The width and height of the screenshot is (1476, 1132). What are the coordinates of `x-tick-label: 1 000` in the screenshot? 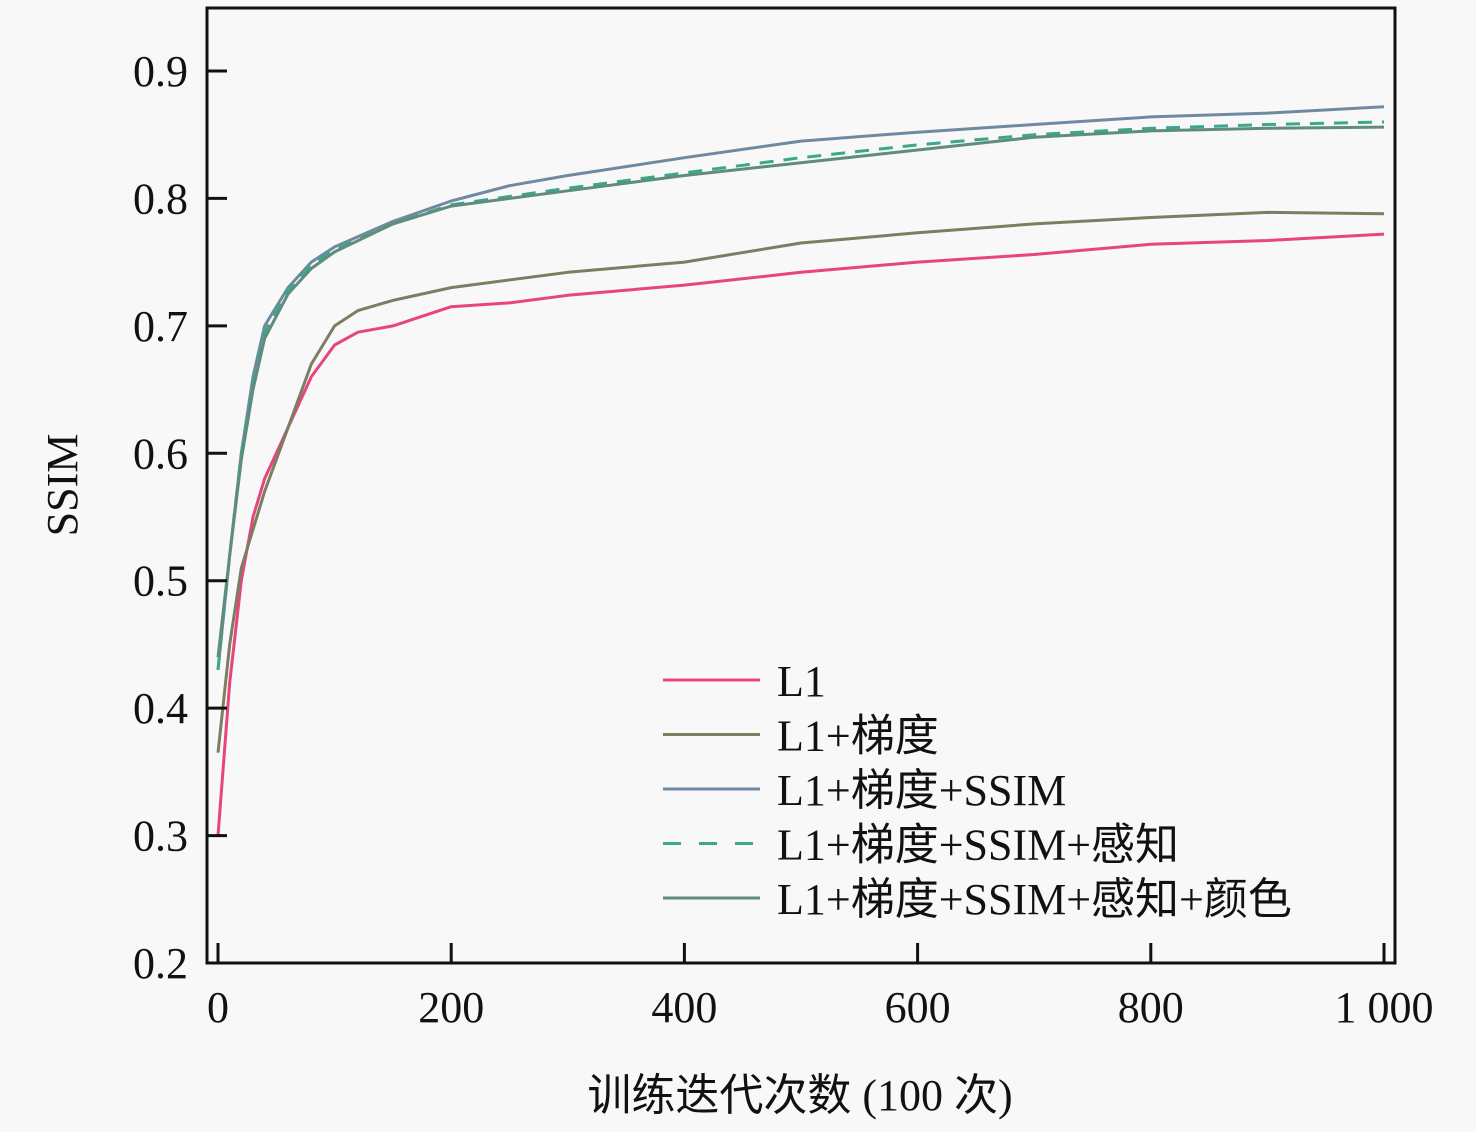 It's located at (1384, 1007).